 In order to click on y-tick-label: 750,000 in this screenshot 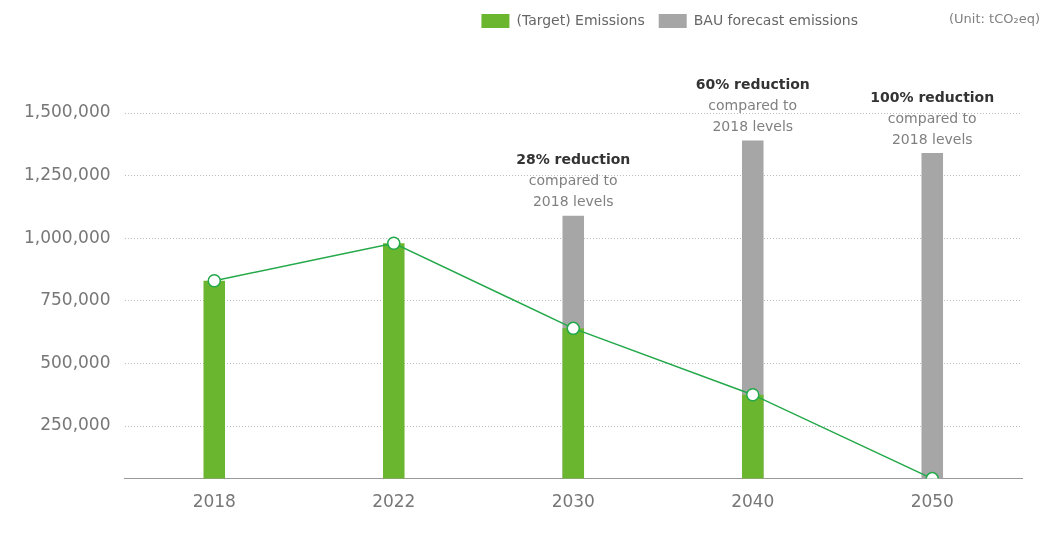, I will do `click(75, 299)`.